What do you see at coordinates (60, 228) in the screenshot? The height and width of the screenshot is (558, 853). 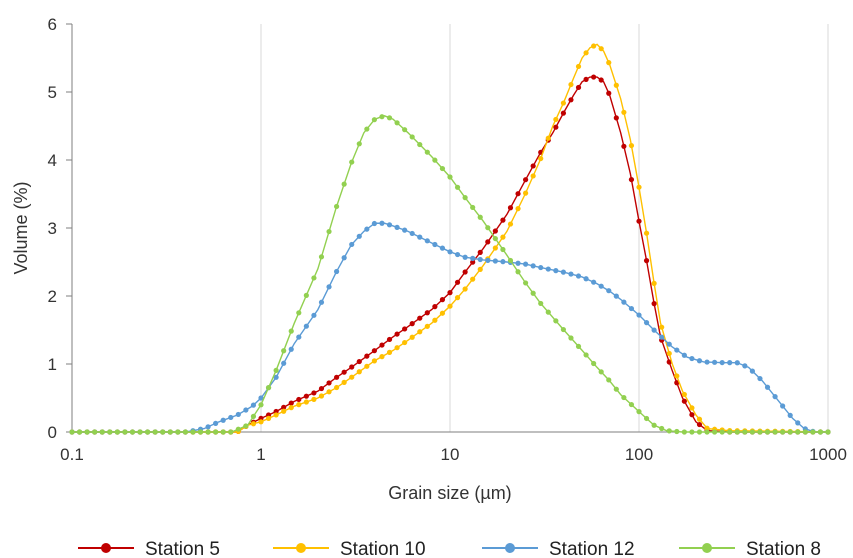 I see `y-tick-labels: 0 1 2 3 4 5 6` at bounding box center [60, 228].